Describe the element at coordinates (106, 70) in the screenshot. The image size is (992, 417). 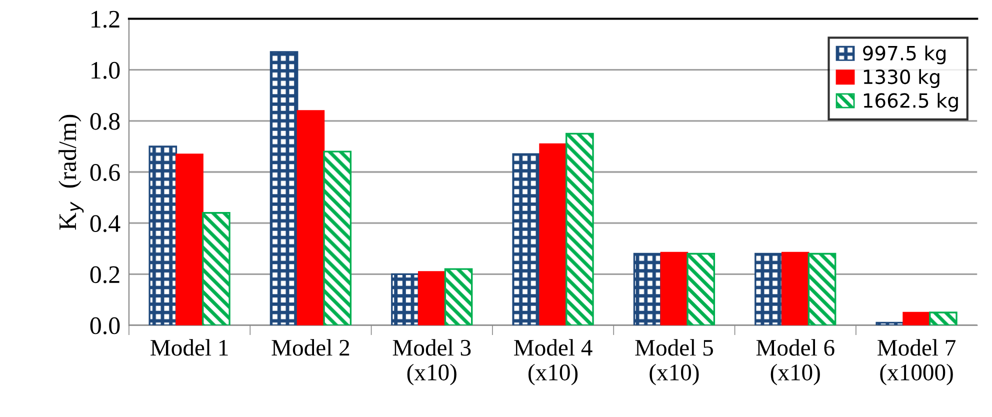
I see `y-tick-label: 1.0` at that location.